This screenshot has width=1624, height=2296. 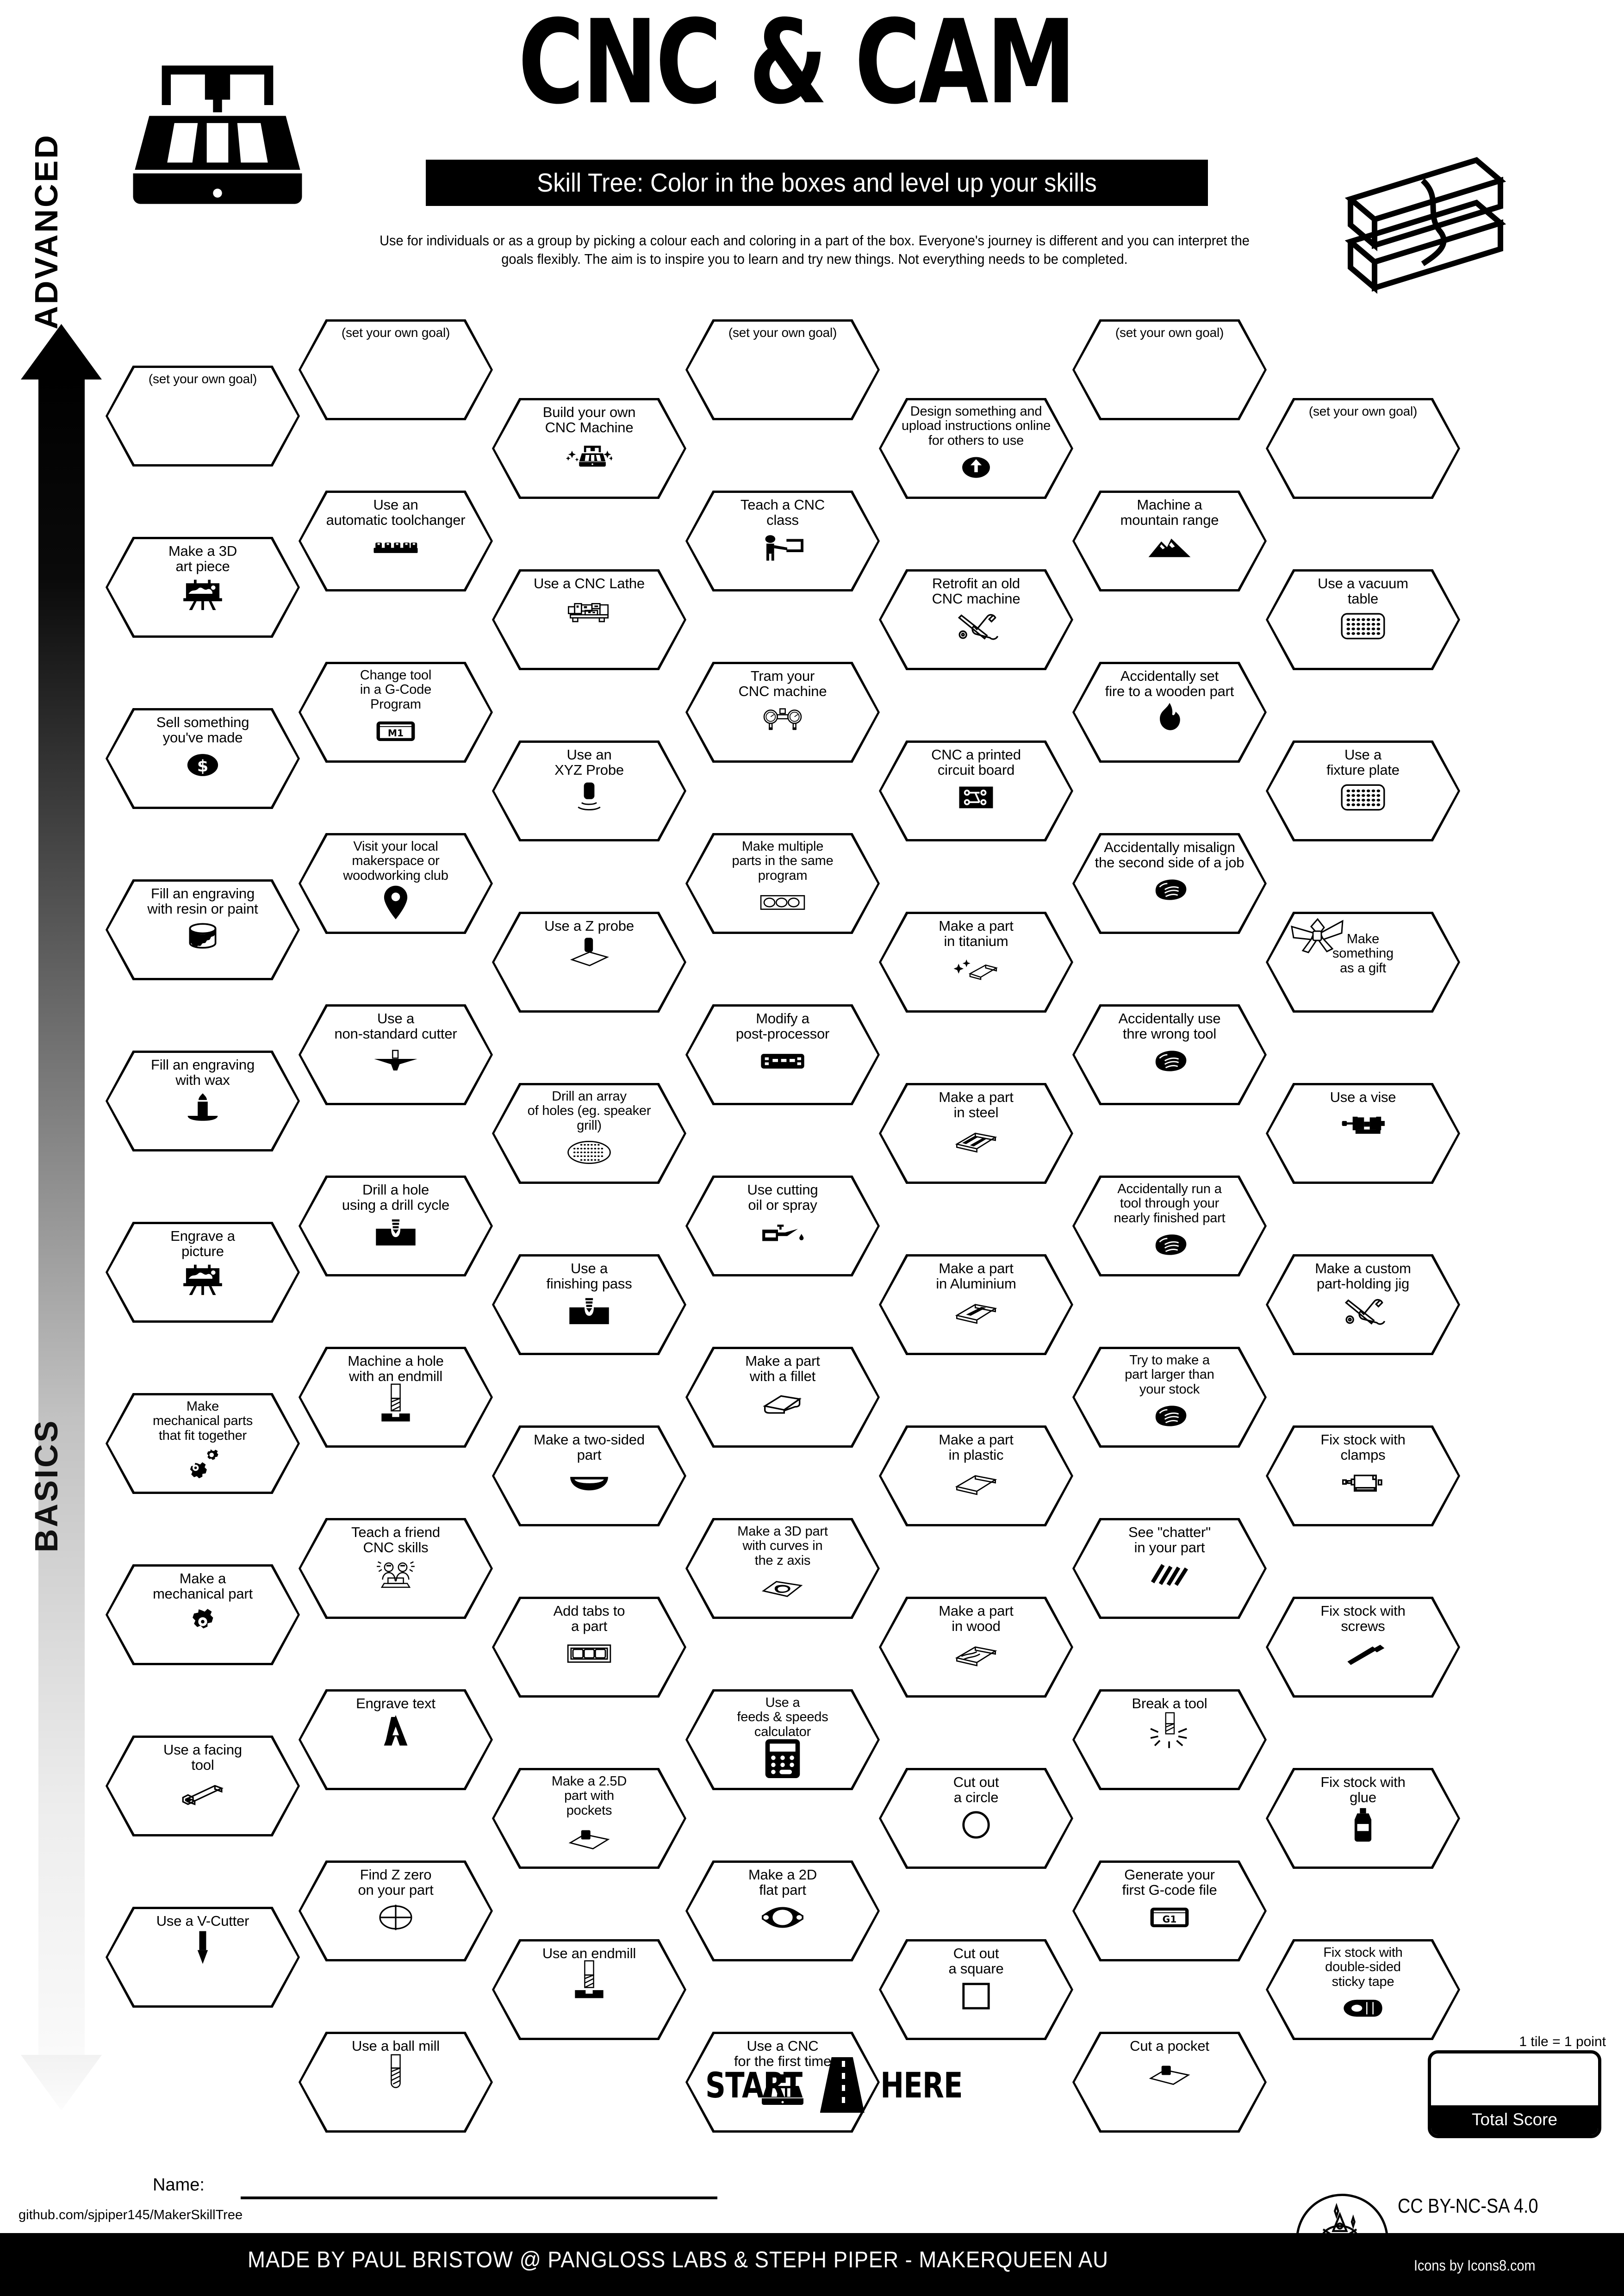 I want to click on skill-tile: Teach a CNC class, so click(x=782, y=541).